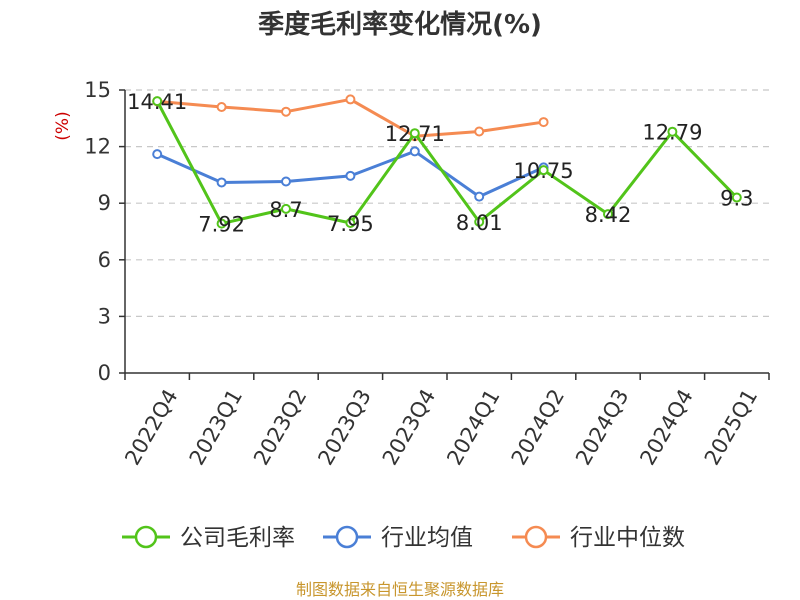 The image size is (800, 600). Describe the element at coordinates (731, 427) in the screenshot. I see `x-tick-label: 2025Q1` at that location.